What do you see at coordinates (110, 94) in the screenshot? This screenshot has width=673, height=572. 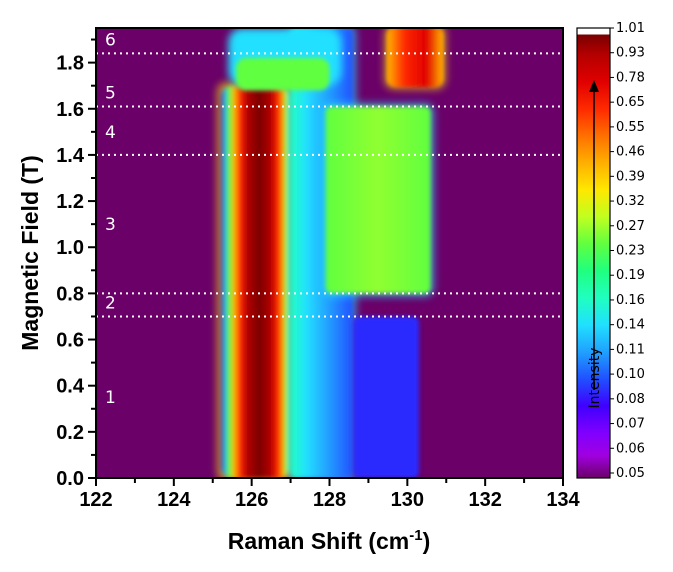 I see `region-label: 5` at bounding box center [110, 94].